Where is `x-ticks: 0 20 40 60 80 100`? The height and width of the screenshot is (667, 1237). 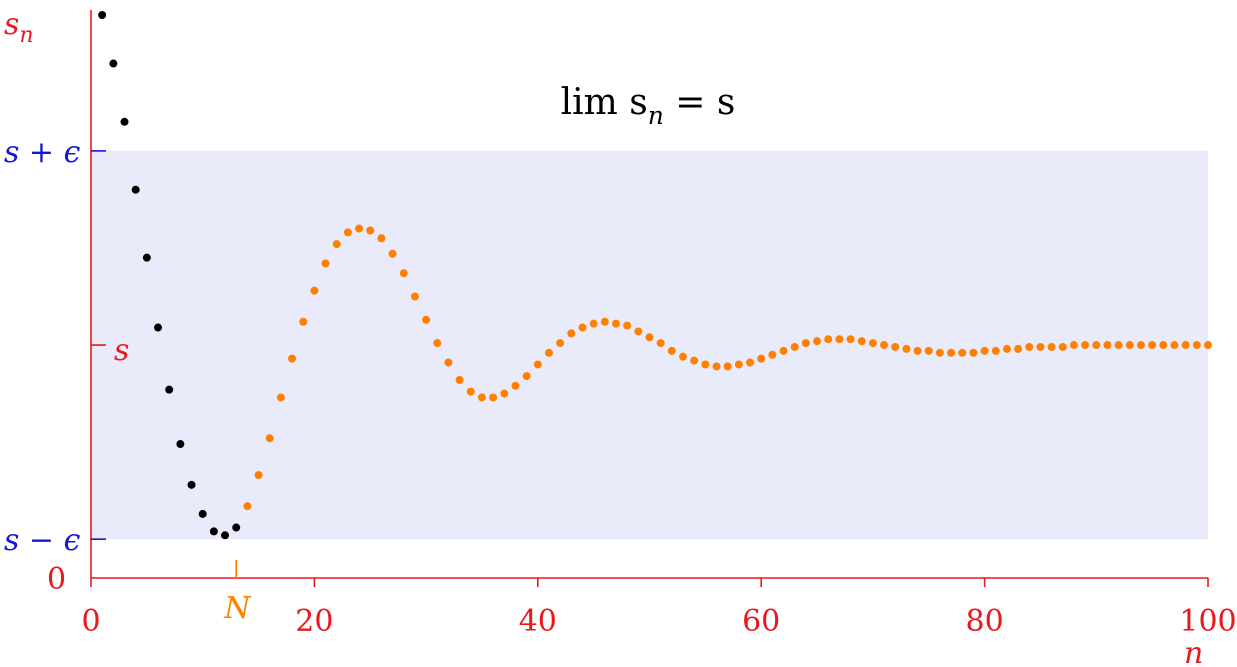
x-ticks: 0 20 40 60 80 100 is located at coordinates (659, 608).